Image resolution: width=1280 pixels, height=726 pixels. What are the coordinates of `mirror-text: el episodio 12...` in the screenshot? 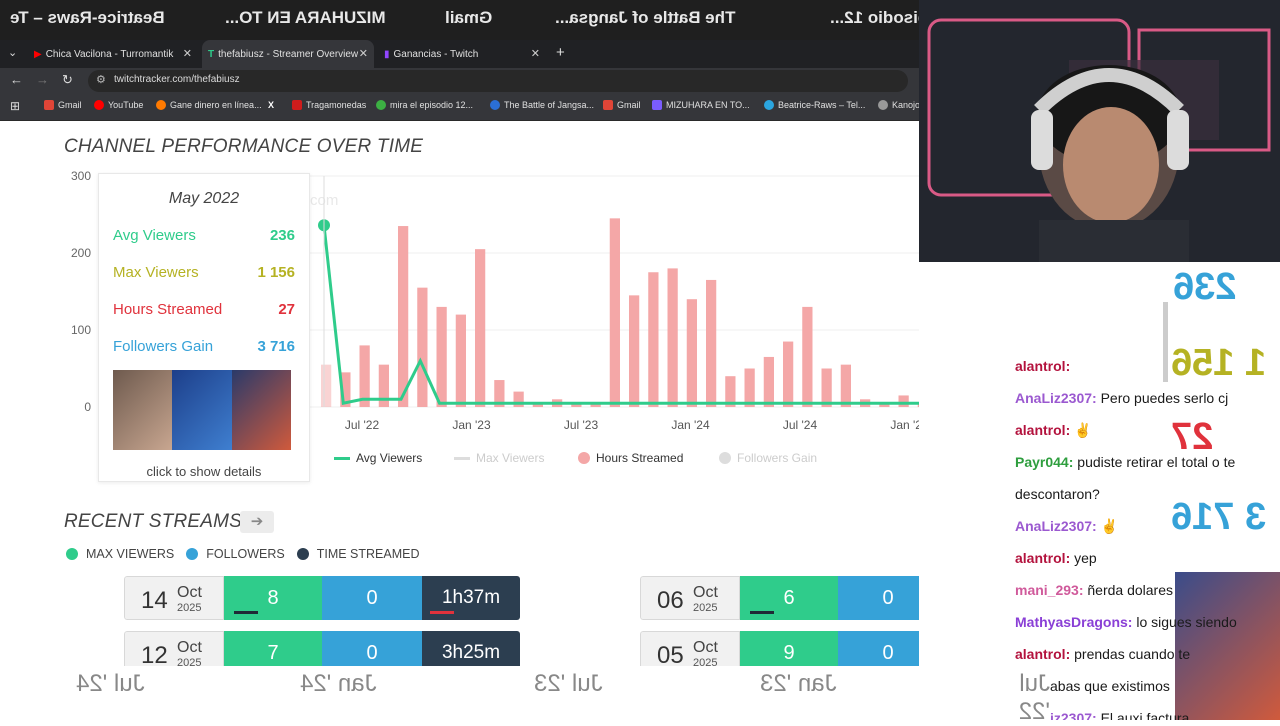 It's located at (875, 17).